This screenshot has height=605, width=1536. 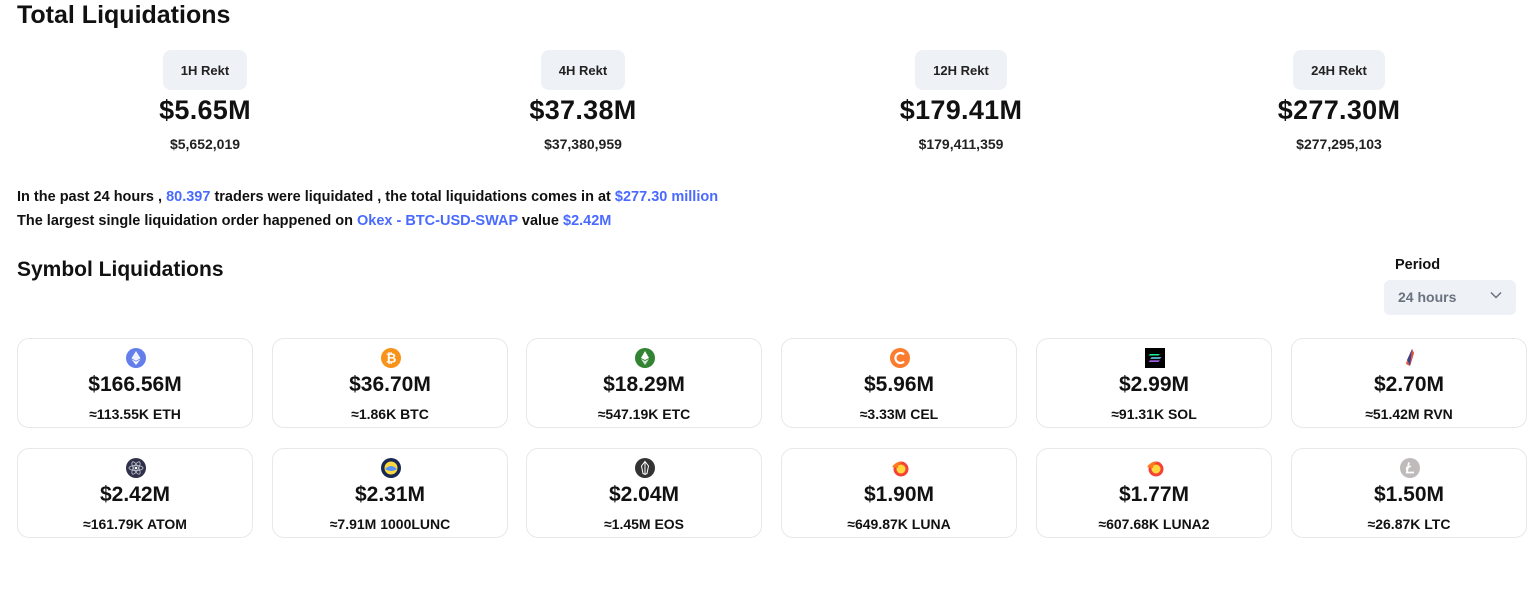 What do you see at coordinates (136, 468) in the screenshot?
I see `atom-icon` at bounding box center [136, 468].